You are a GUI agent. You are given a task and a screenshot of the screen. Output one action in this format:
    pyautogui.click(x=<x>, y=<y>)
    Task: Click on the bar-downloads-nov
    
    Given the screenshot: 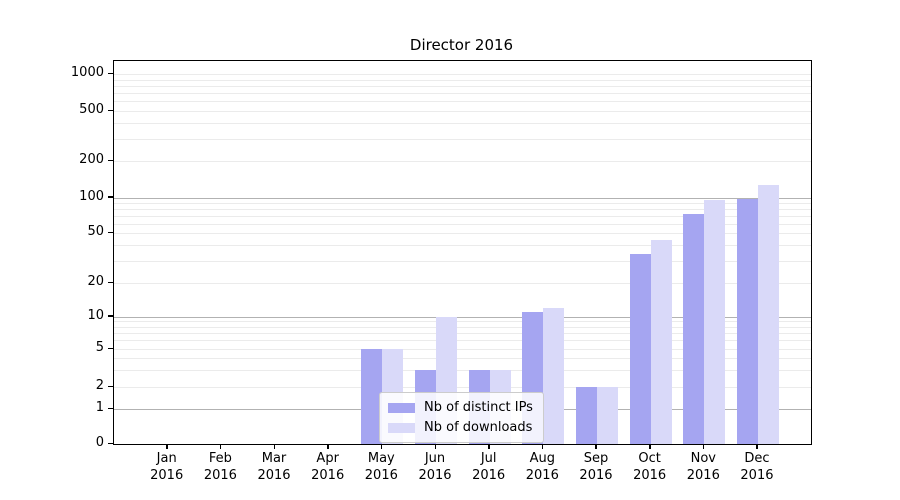 What is the action you would take?
    pyautogui.click(x=715, y=322)
    